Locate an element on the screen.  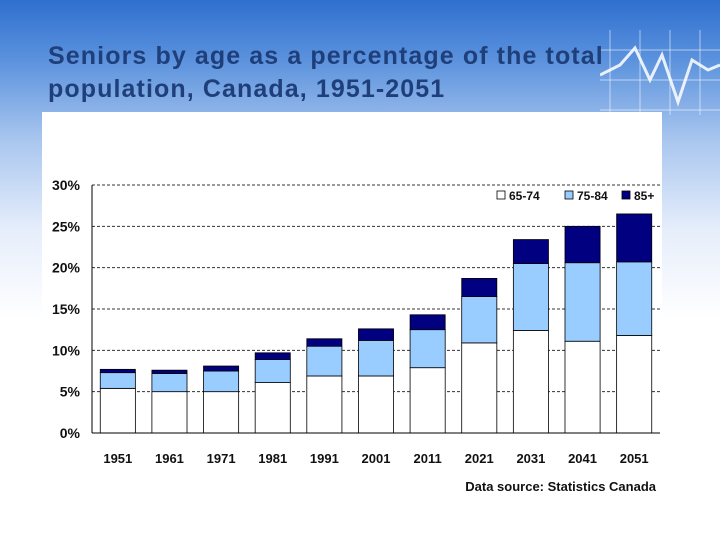
x-tick-label: 2031 is located at coordinates (530, 458).